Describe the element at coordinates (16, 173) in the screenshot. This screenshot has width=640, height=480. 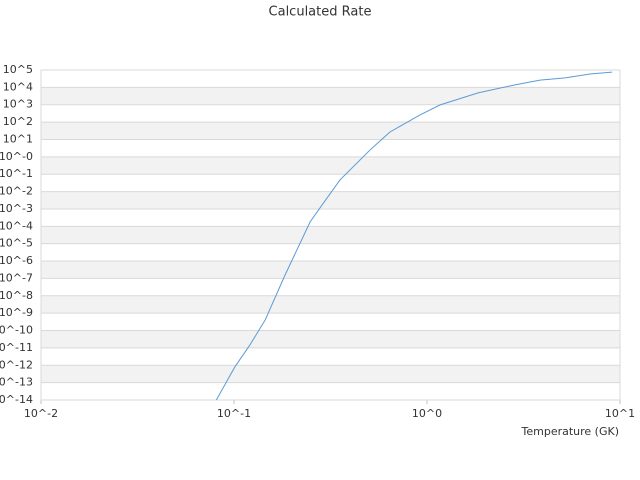
I see `y-tick-label: 10^-1` at that location.